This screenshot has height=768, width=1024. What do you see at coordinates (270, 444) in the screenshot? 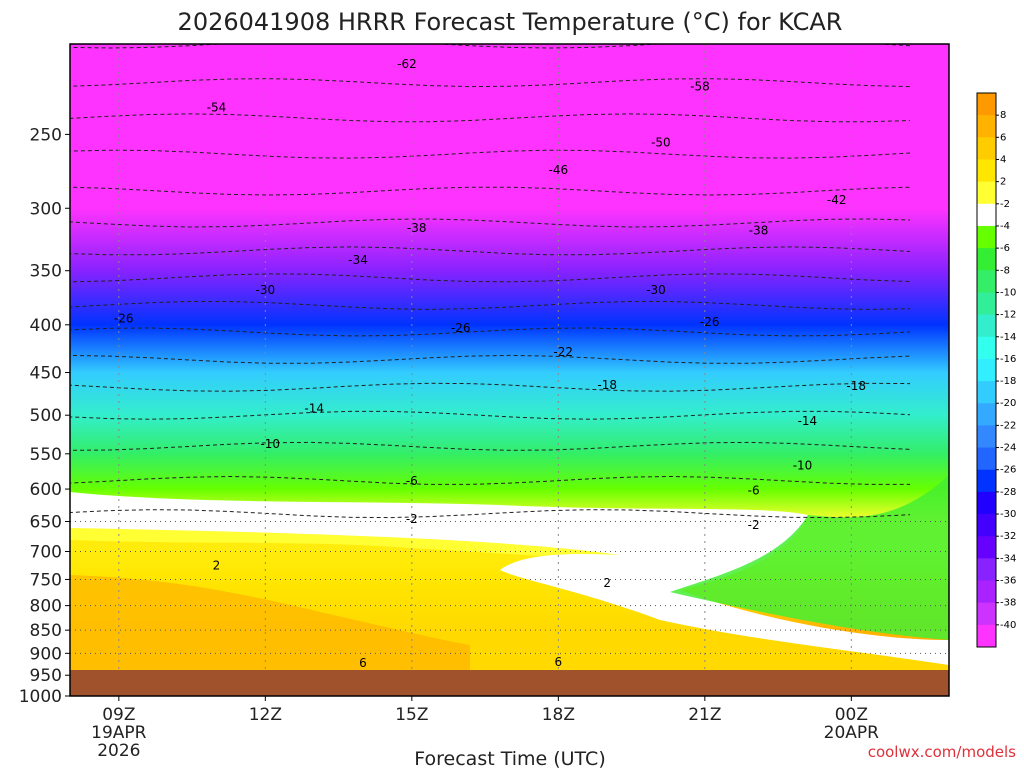
I see `contour-label: -10` at bounding box center [270, 444].